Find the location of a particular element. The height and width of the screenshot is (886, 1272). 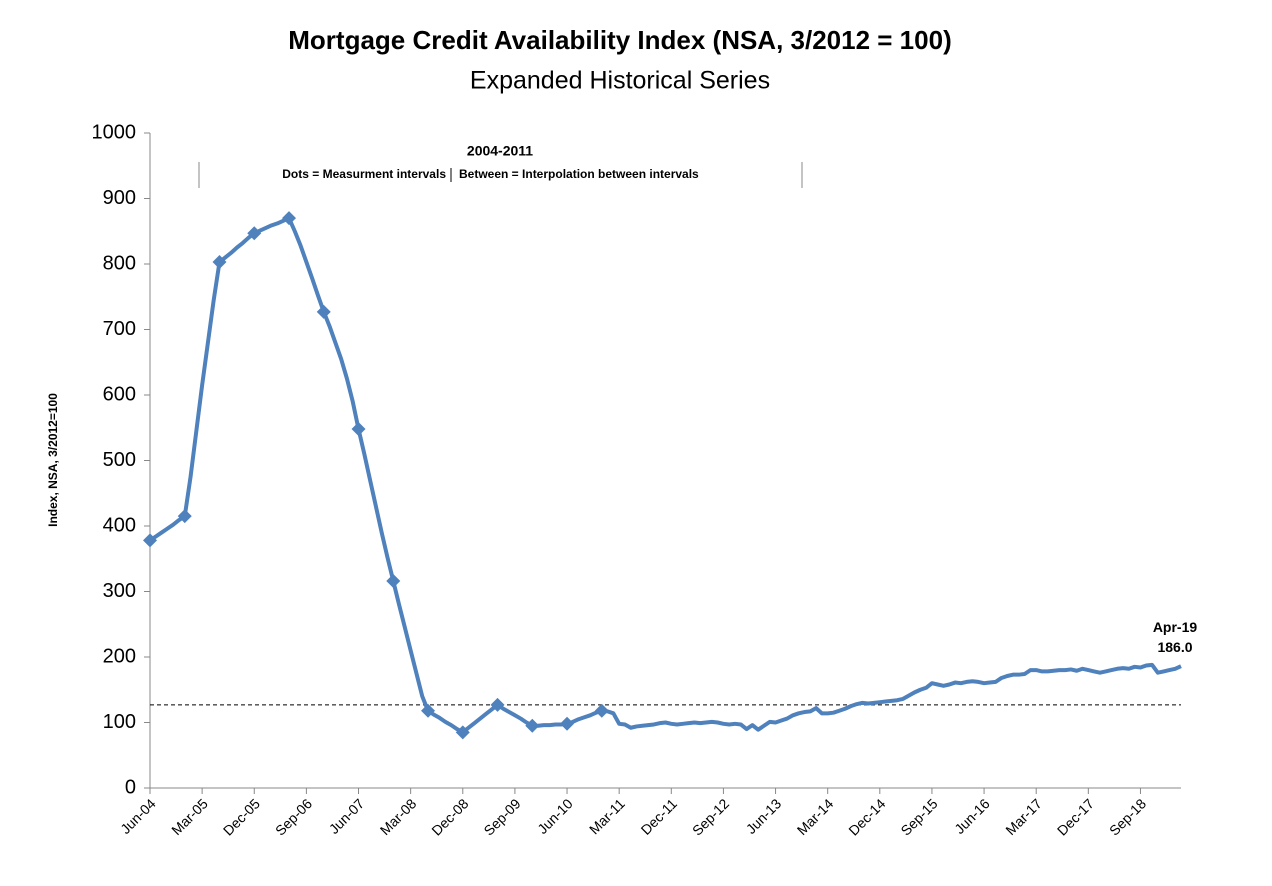

x-tick-label: Sep-09 is located at coordinates (501, 816).